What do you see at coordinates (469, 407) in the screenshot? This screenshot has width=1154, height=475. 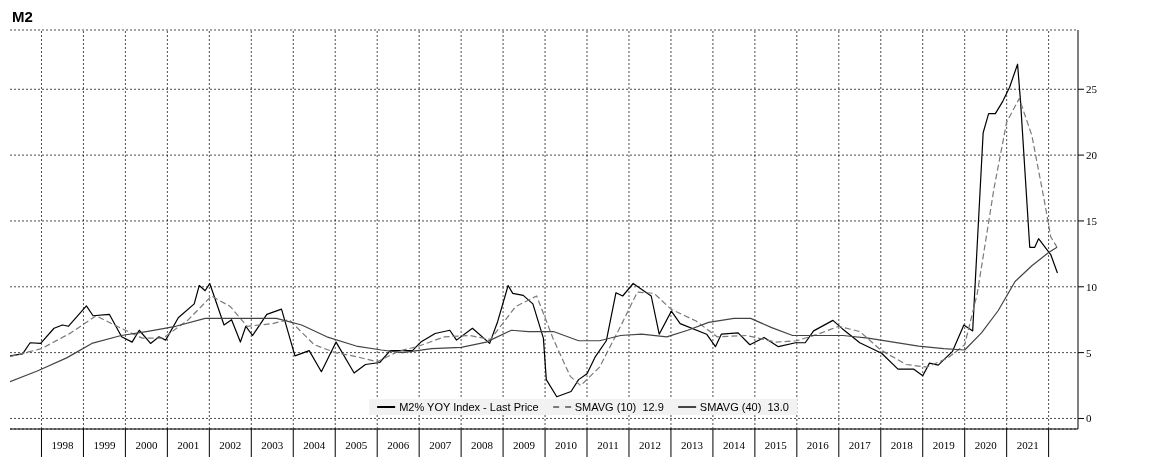 I see `legend-label: M2% YOY Index - Last Price` at bounding box center [469, 407].